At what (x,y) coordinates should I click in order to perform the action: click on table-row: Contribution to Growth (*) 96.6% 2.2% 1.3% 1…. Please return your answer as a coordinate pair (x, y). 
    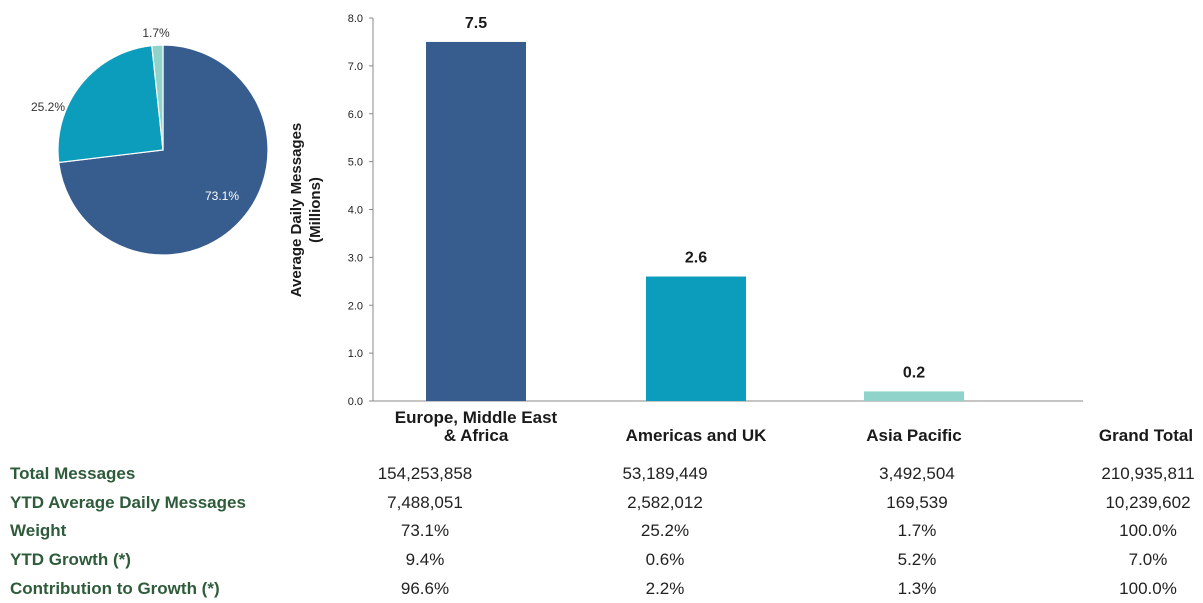
    Looking at the image, I should click on (606, 588).